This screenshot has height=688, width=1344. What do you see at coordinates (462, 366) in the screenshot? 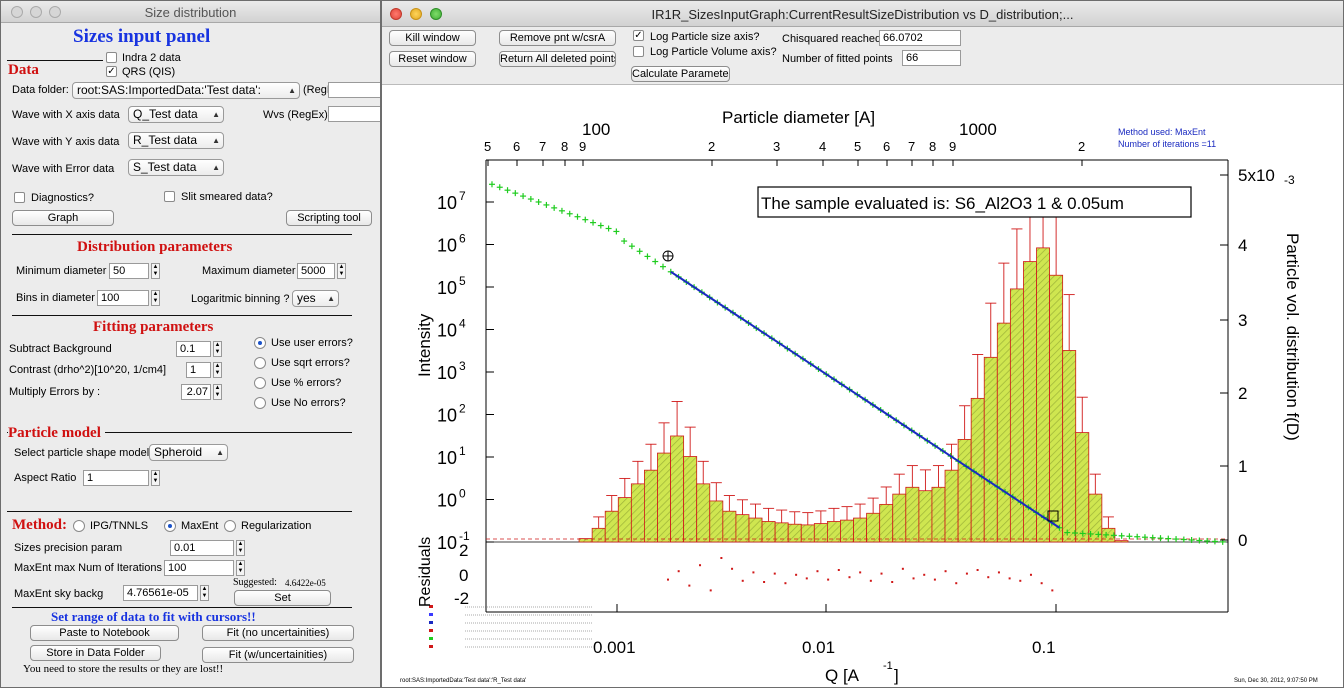
I see `left-tick-exponent: 3` at bounding box center [462, 366].